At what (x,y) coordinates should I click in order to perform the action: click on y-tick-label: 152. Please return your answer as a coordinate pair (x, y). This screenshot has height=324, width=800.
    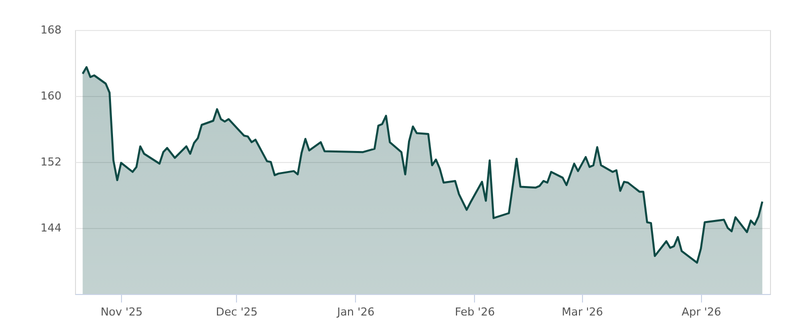
    Looking at the image, I should click on (51, 162).